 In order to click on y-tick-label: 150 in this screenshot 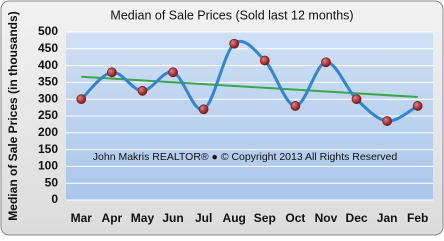, I will do `click(48, 149)`.